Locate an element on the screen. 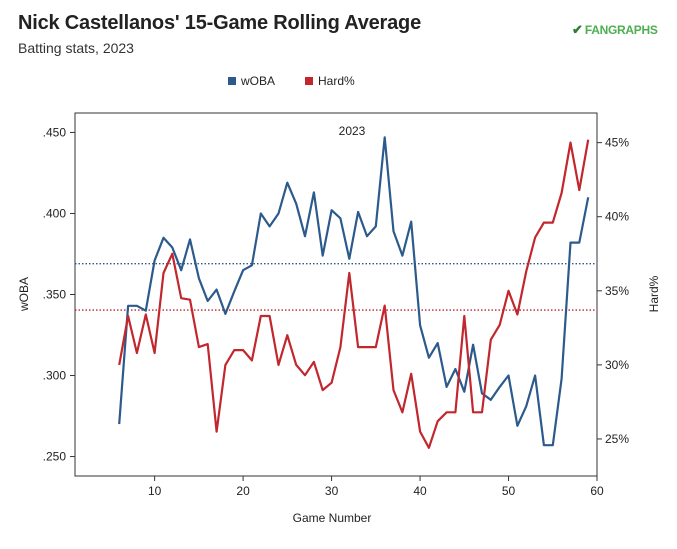  panel-label: 2023 is located at coordinates (352, 131).